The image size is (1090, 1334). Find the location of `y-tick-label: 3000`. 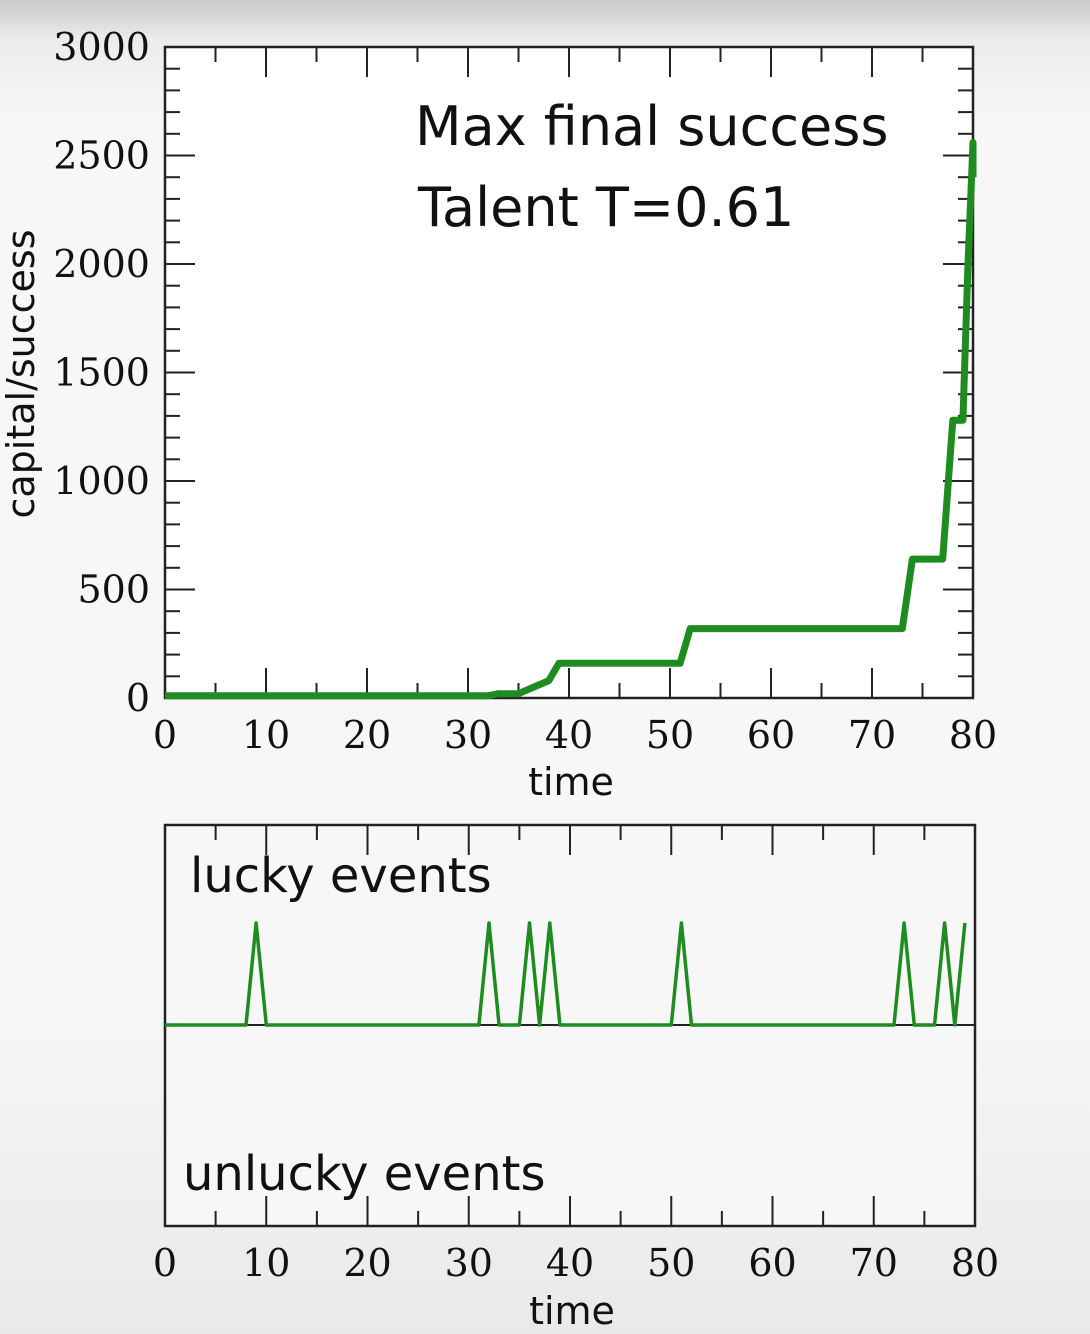

y-tick-label: 3000 is located at coordinates (101, 47).